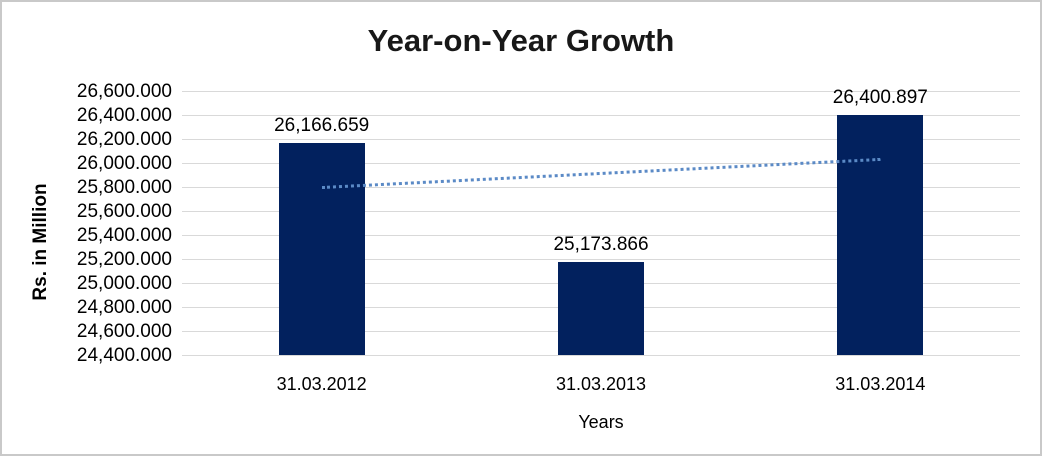 Image resolution: width=1042 pixels, height=456 pixels. Describe the element at coordinates (880, 384) in the screenshot. I see `x-axis-tick-label: 31.03.2014` at that location.